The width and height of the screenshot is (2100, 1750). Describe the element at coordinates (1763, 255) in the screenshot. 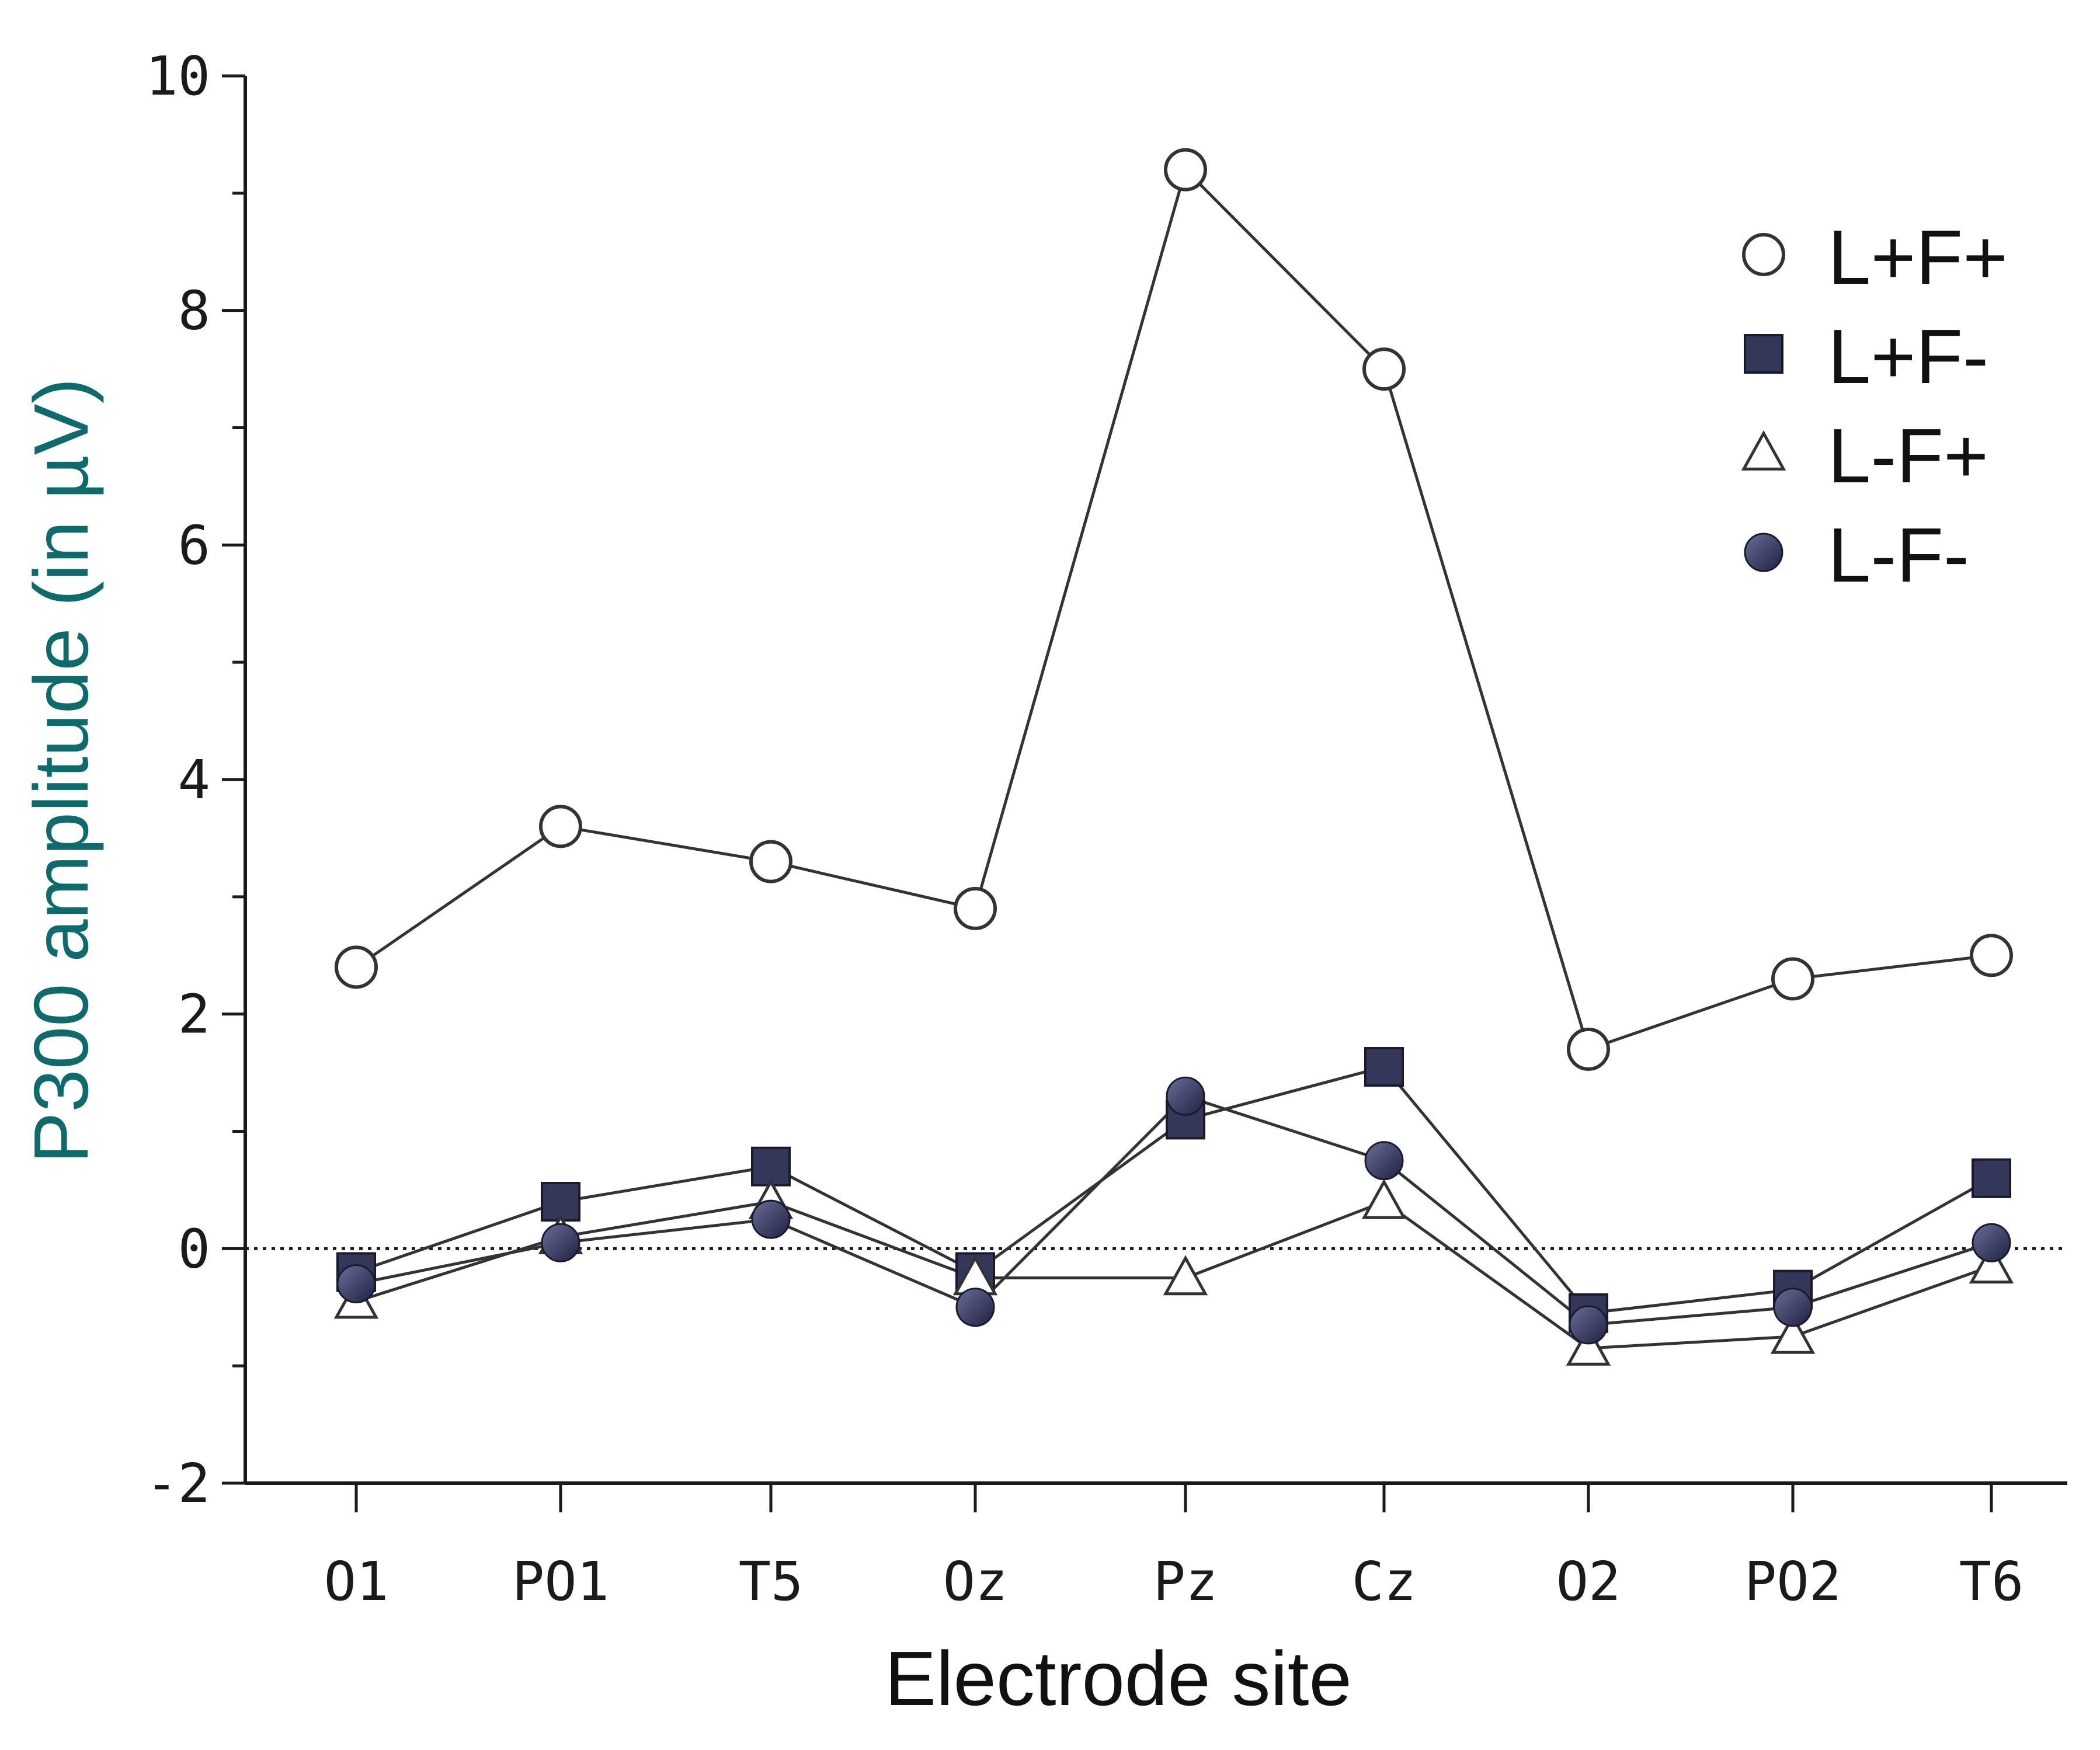

I see `legend-marker-lplusfplus` at that location.